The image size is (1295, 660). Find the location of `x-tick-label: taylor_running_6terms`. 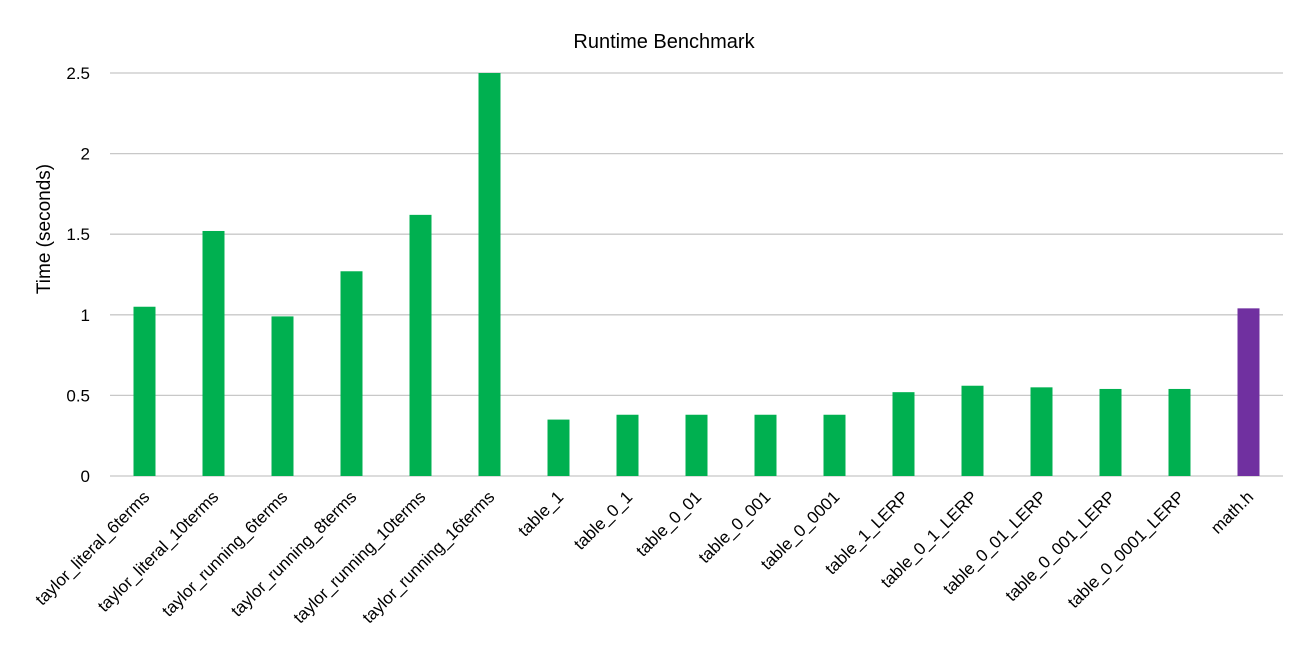

x-tick-label: taylor_running_6terms is located at coordinates (224, 553).